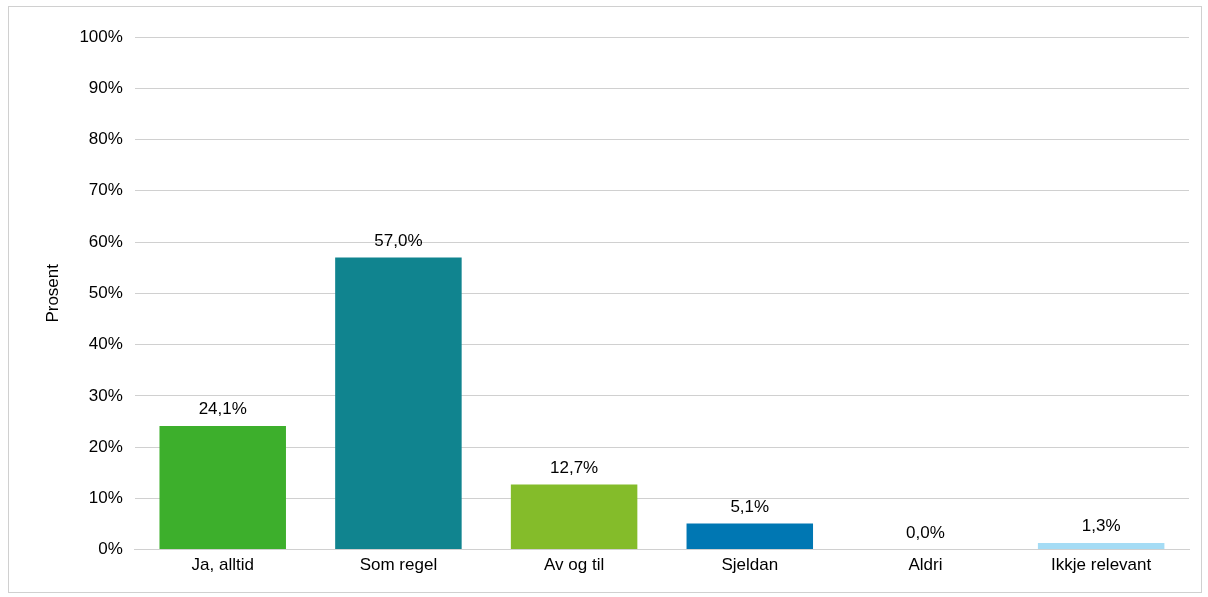  Describe the element at coordinates (222, 409) in the screenshot. I see `data-label: 24,1%` at that location.